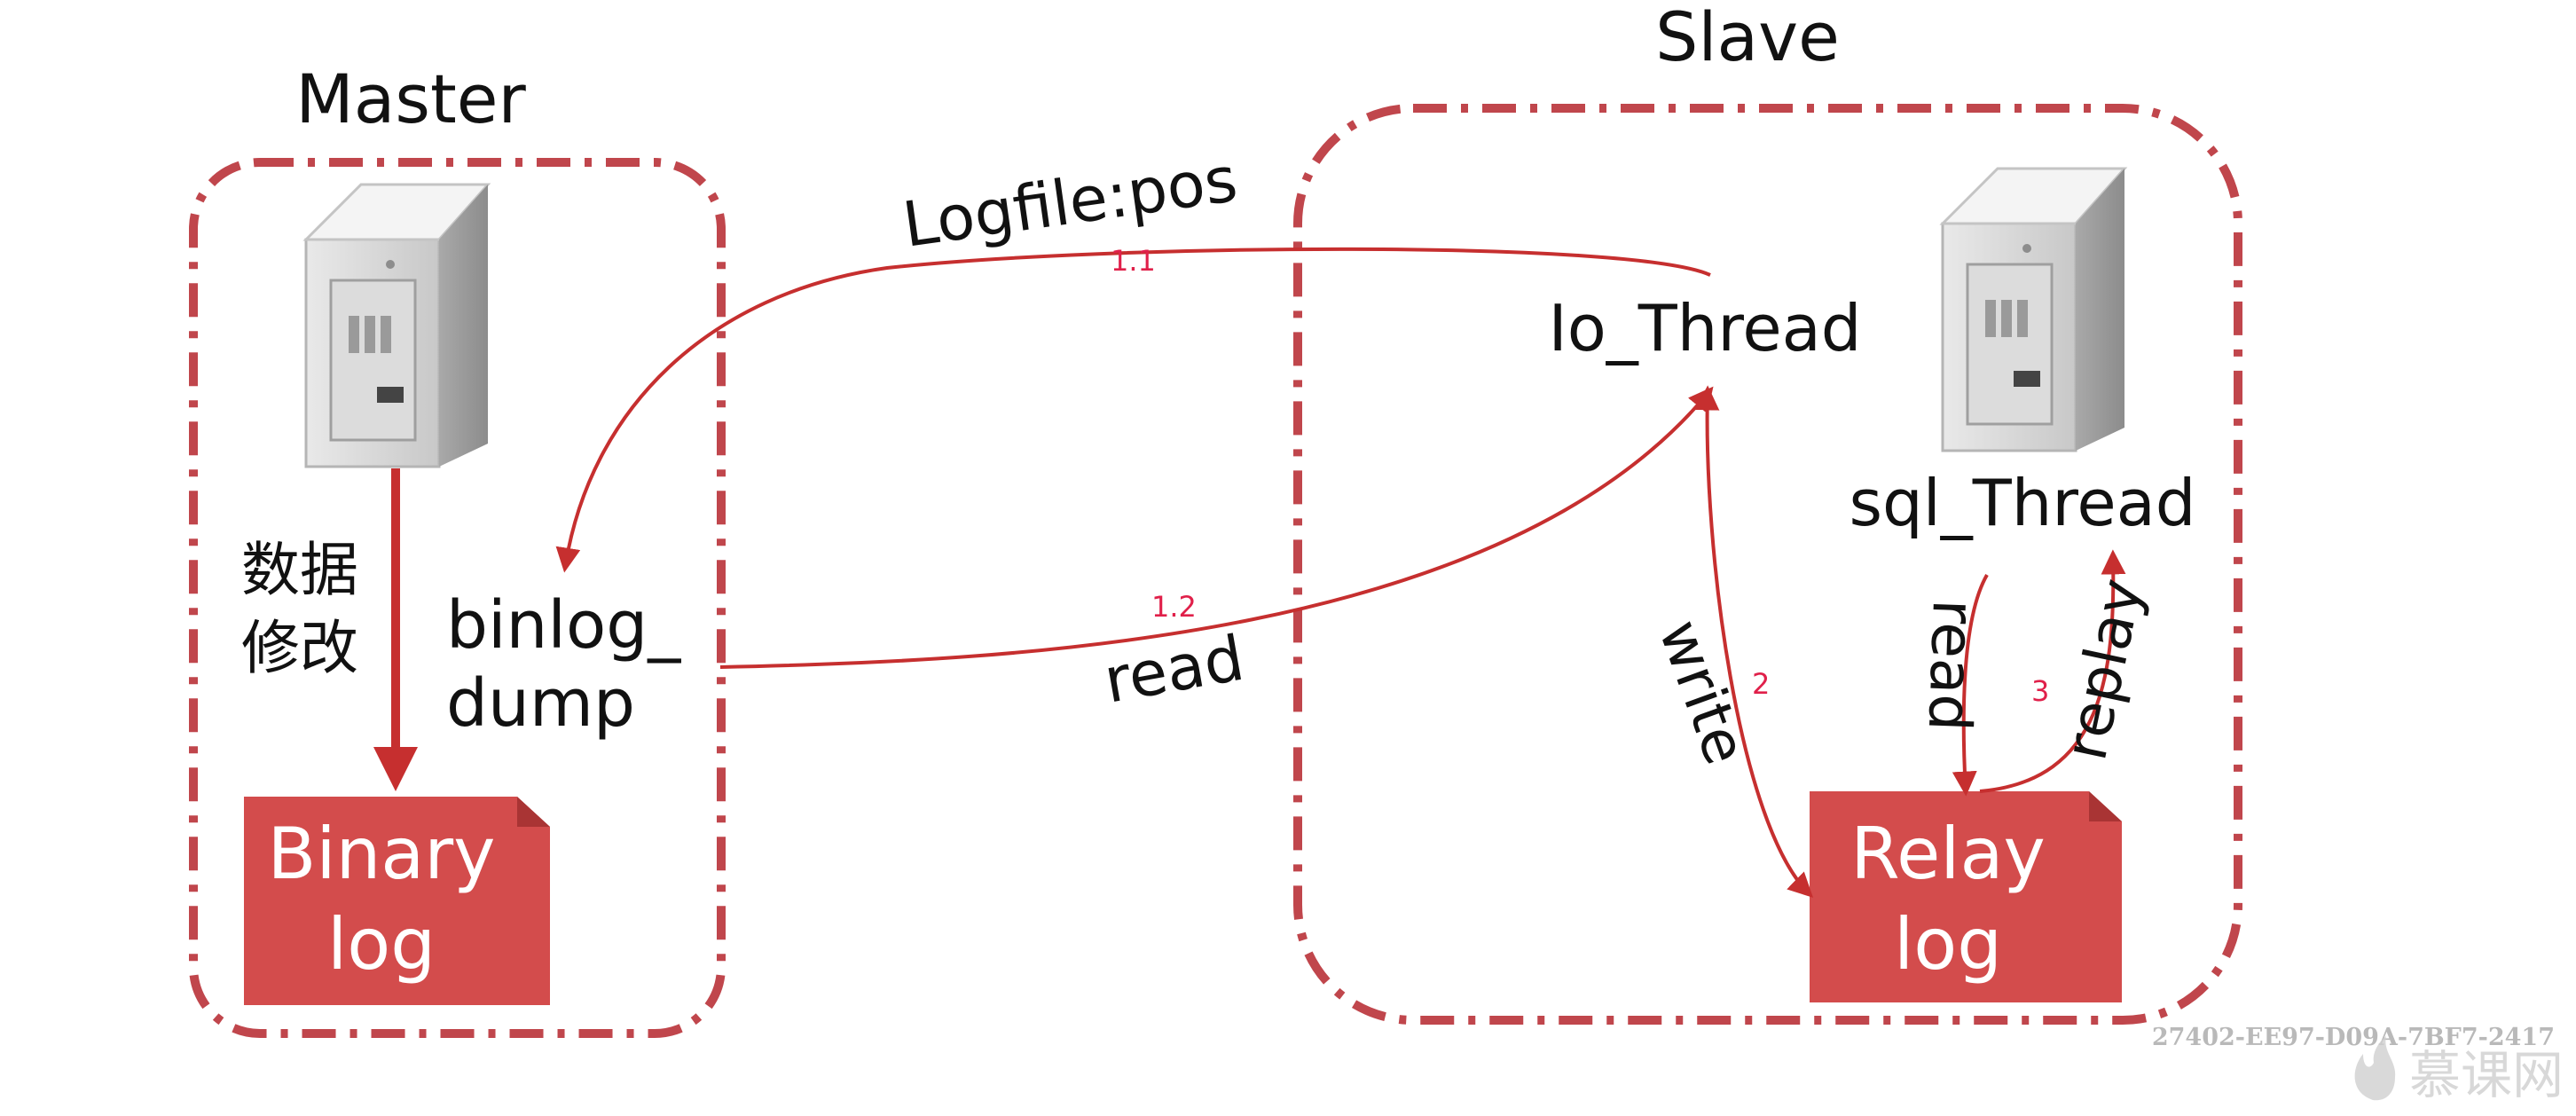 This screenshot has width=2576, height=1116. I want to click on binary-log-label-line1: Binary, so click(381, 854).